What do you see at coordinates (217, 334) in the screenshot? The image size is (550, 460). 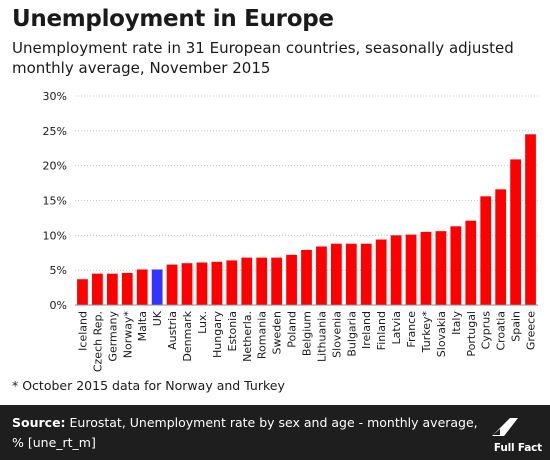 I see `x-tick-label: Hungary` at bounding box center [217, 334].